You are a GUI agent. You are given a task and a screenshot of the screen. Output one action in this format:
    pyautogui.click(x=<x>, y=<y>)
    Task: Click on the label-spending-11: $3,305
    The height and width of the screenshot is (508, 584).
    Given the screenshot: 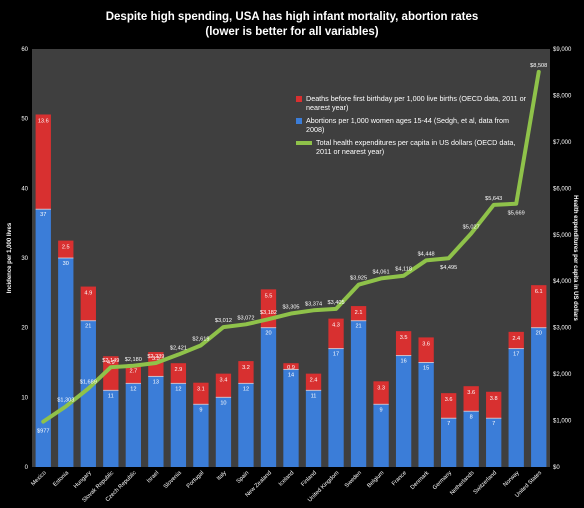 What is the action you would take?
    pyautogui.click(x=290, y=308)
    